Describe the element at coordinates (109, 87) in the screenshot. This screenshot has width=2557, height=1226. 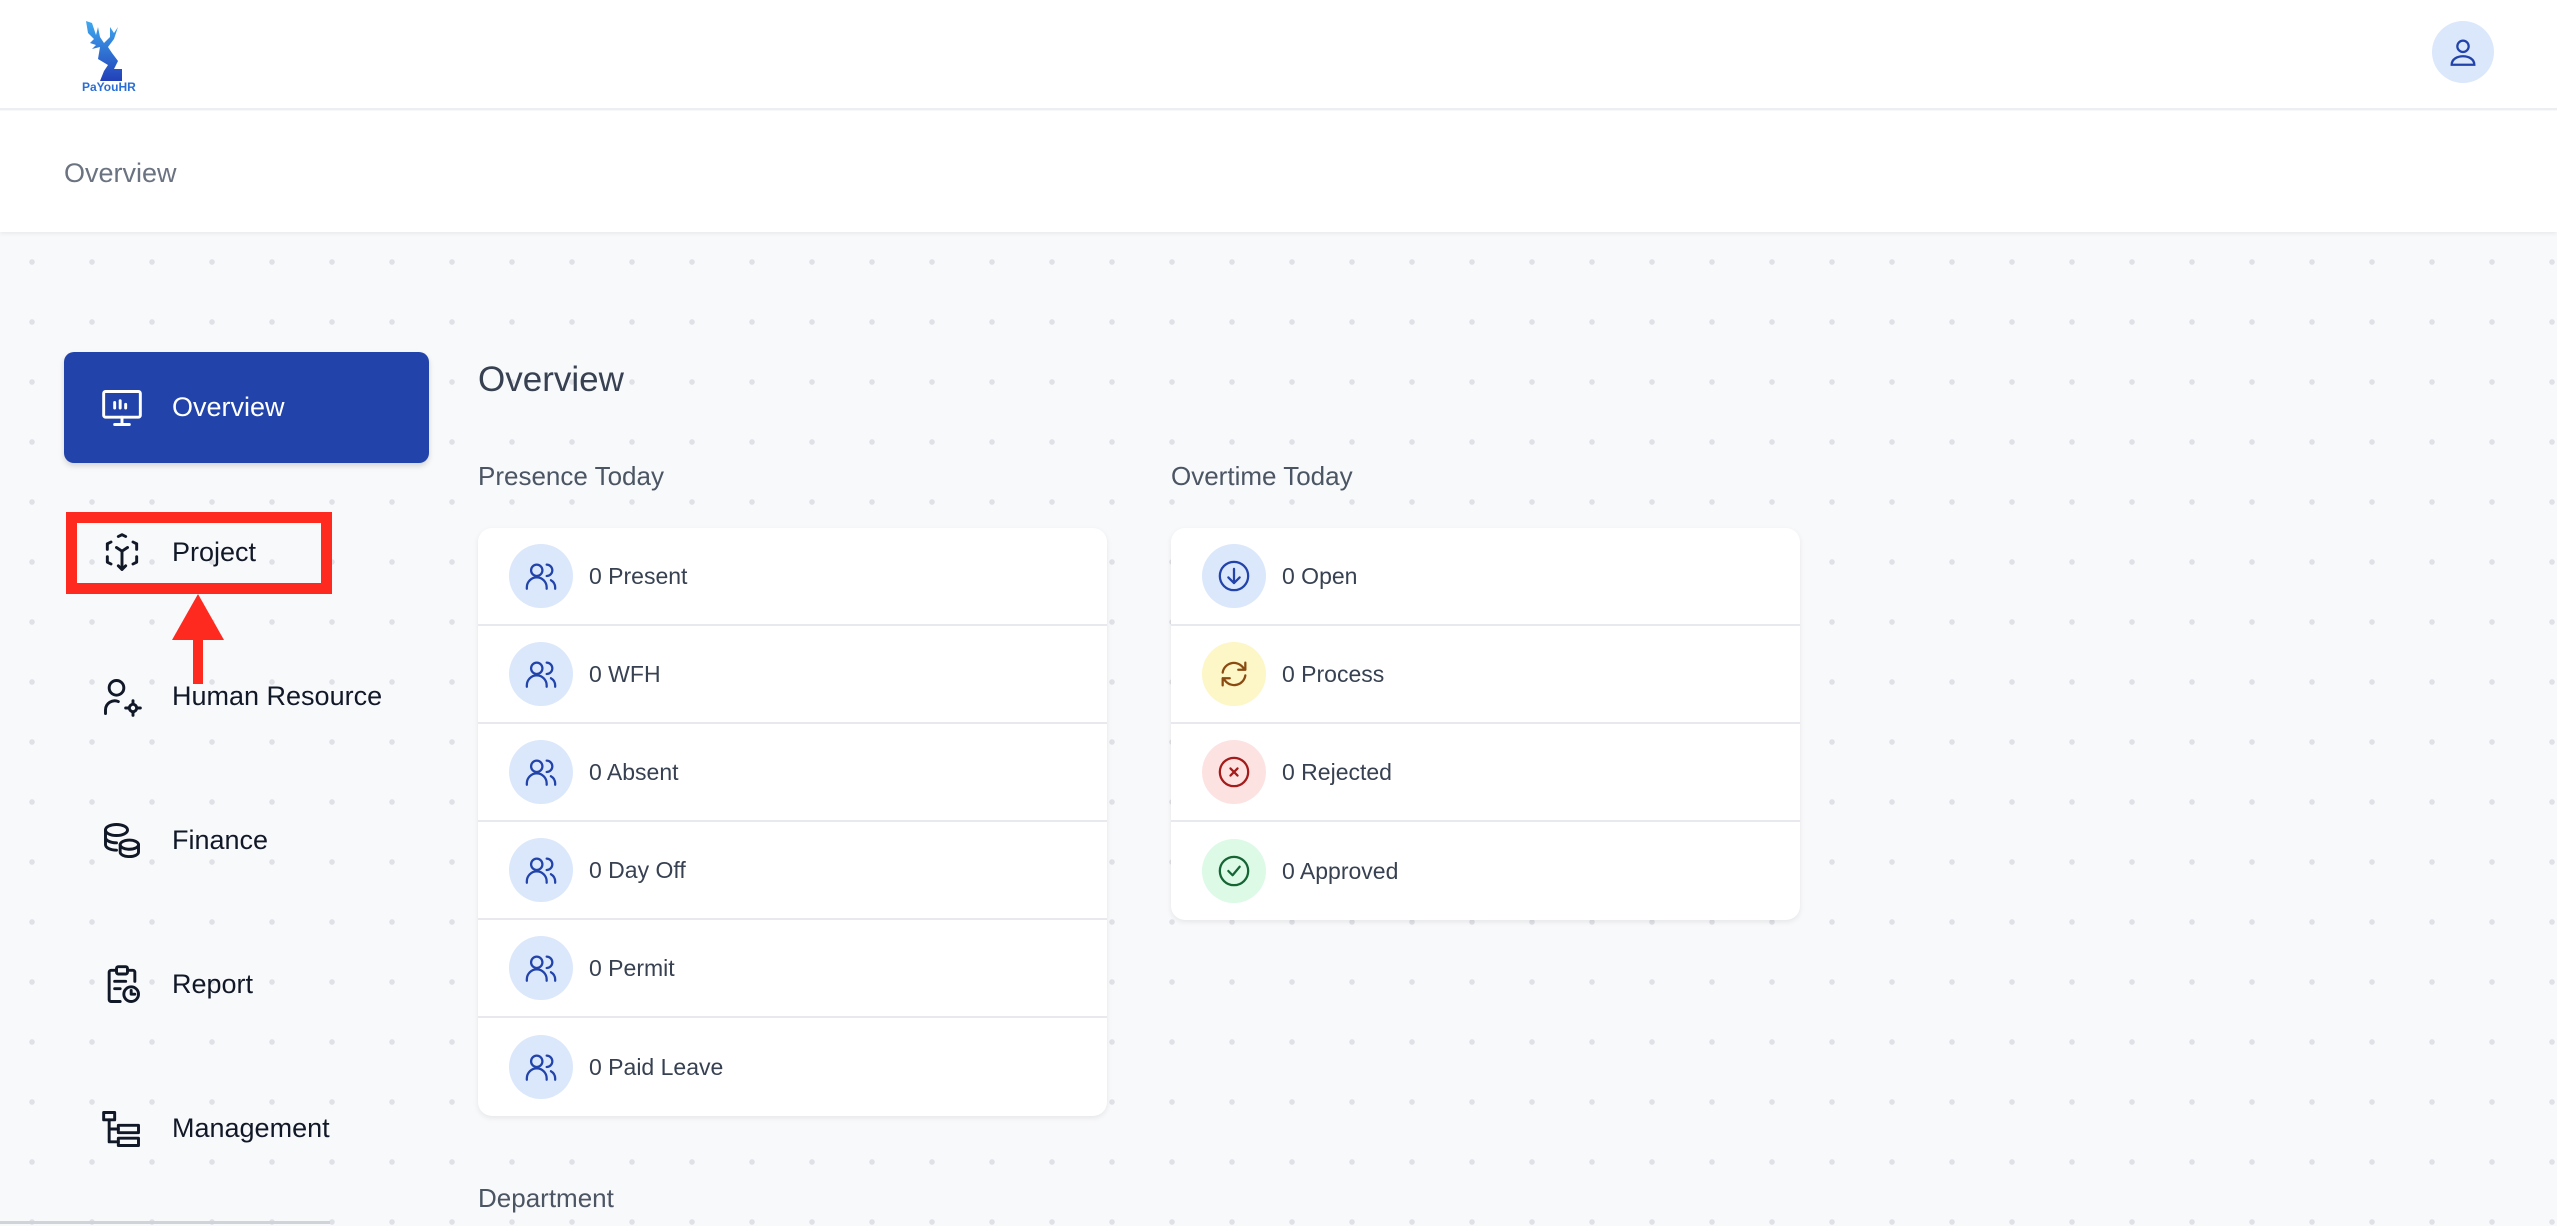
I see `logo-text: PaYouHR` at that location.